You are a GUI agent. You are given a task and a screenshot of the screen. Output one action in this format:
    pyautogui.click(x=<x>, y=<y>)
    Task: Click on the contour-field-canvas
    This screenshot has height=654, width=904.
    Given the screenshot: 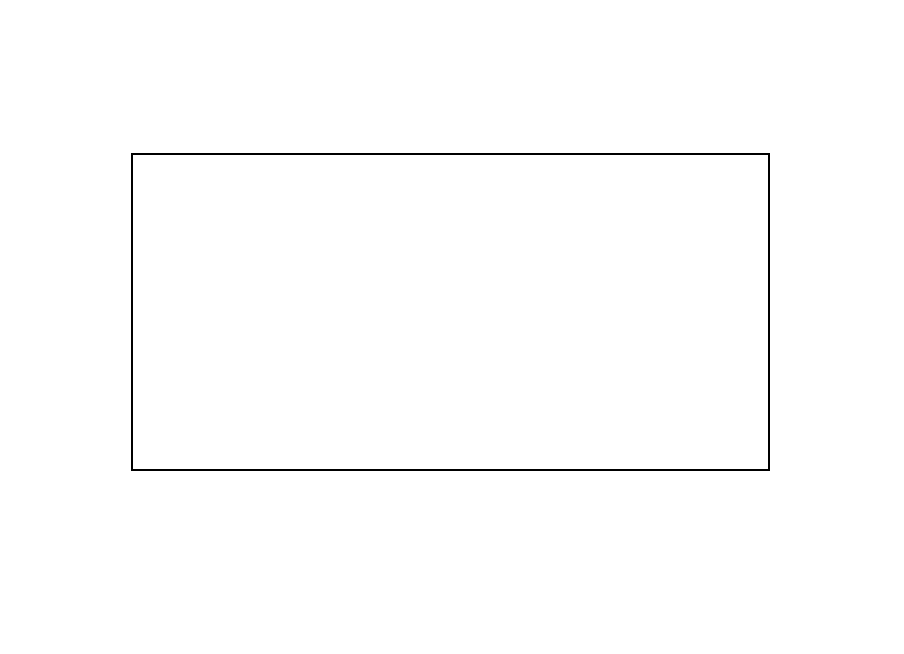 What is the action you would take?
    pyautogui.click(x=283, y=230)
    